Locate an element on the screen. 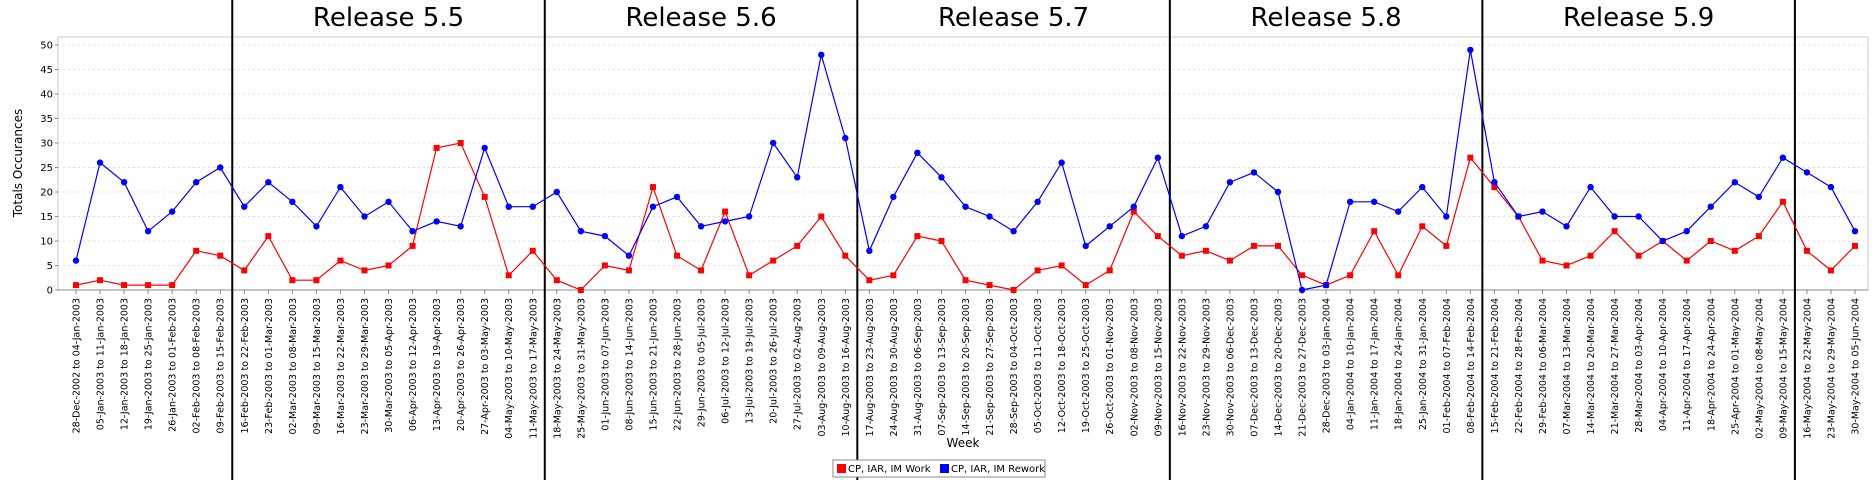 This screenshot has width=1875, height=480. x-tick-label: 19-Oct-2003 to 25-Oct-2003 is located at coordinates (1086, 365).